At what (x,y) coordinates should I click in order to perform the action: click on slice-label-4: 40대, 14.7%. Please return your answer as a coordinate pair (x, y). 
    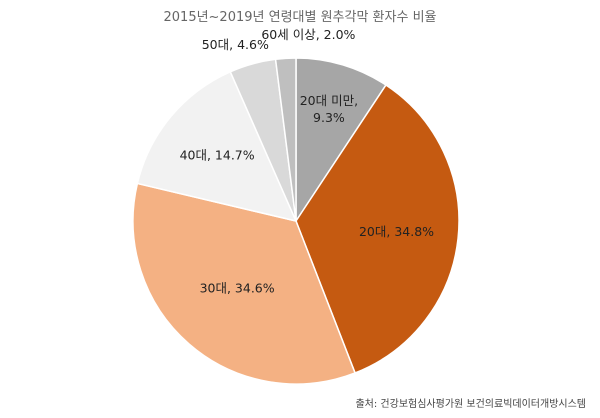
    Looking at the image, I should click on (217, 154).